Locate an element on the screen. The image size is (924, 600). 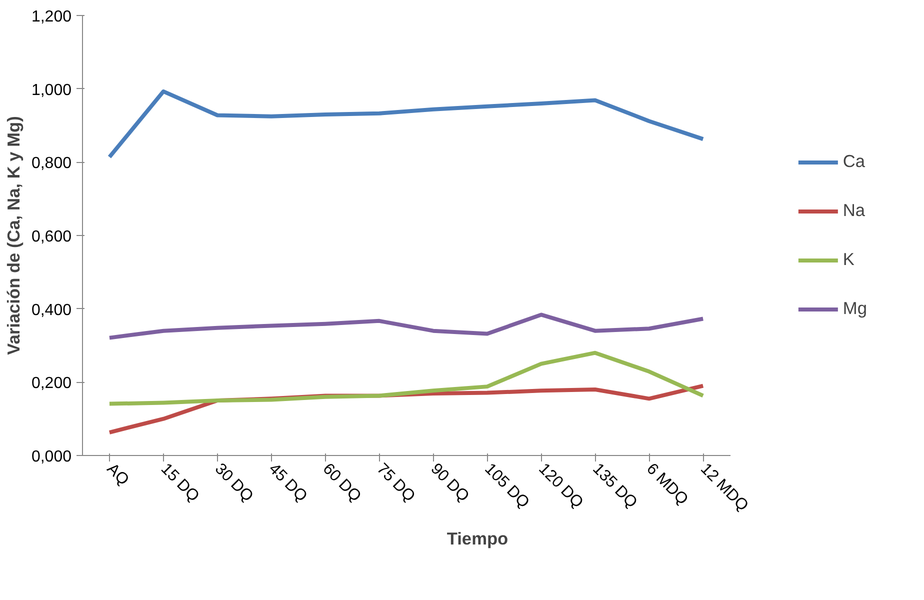
x-tick-label: 15 DQ is located at coordinates (179, 483).